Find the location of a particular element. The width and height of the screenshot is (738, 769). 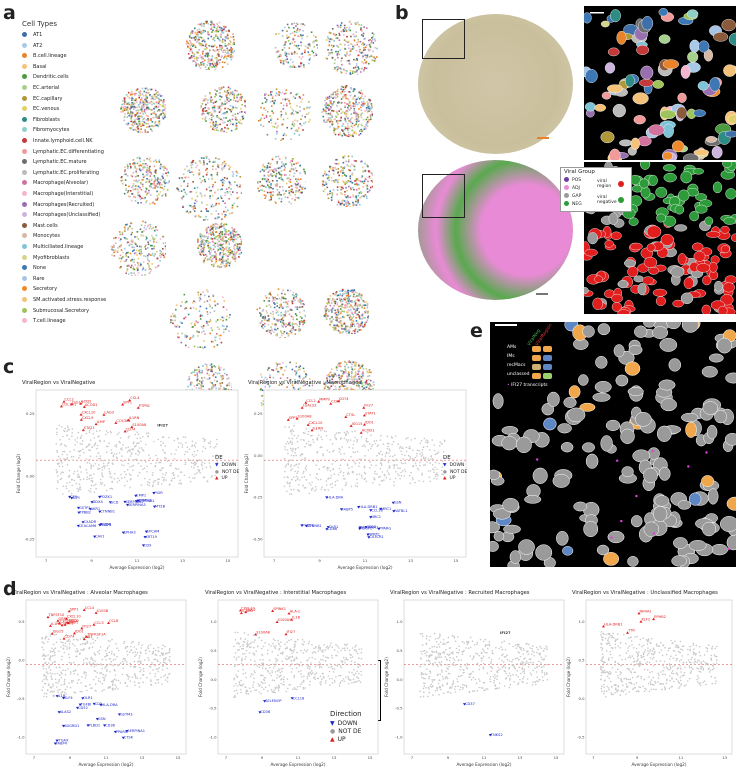

gene-label-down: CD52 is located at coordinates (372, 527).